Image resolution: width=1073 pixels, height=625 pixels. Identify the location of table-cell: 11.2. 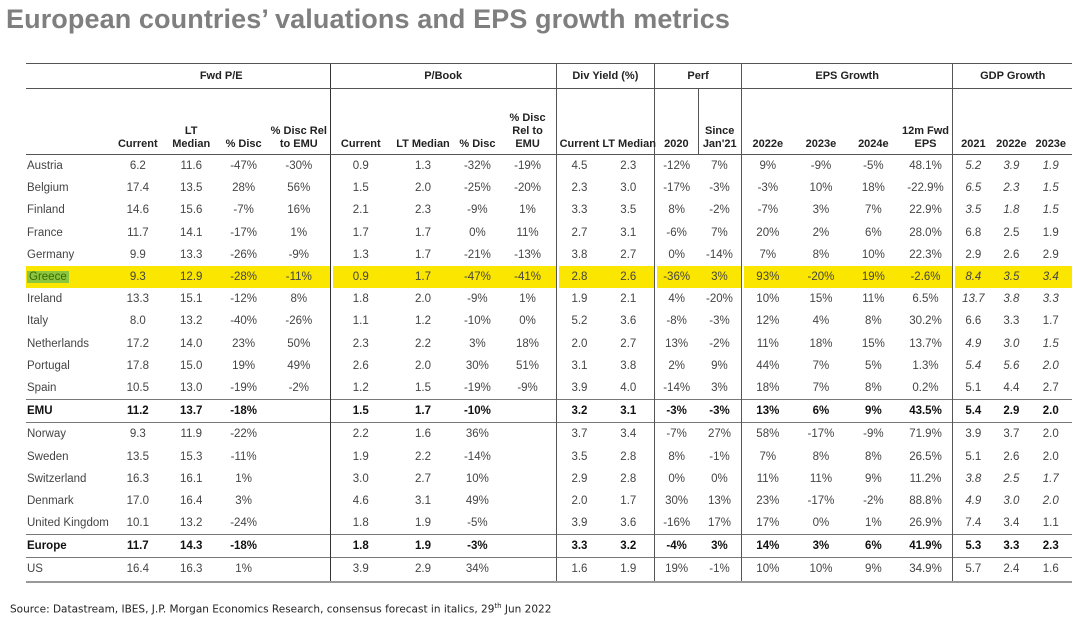
(138, 411).